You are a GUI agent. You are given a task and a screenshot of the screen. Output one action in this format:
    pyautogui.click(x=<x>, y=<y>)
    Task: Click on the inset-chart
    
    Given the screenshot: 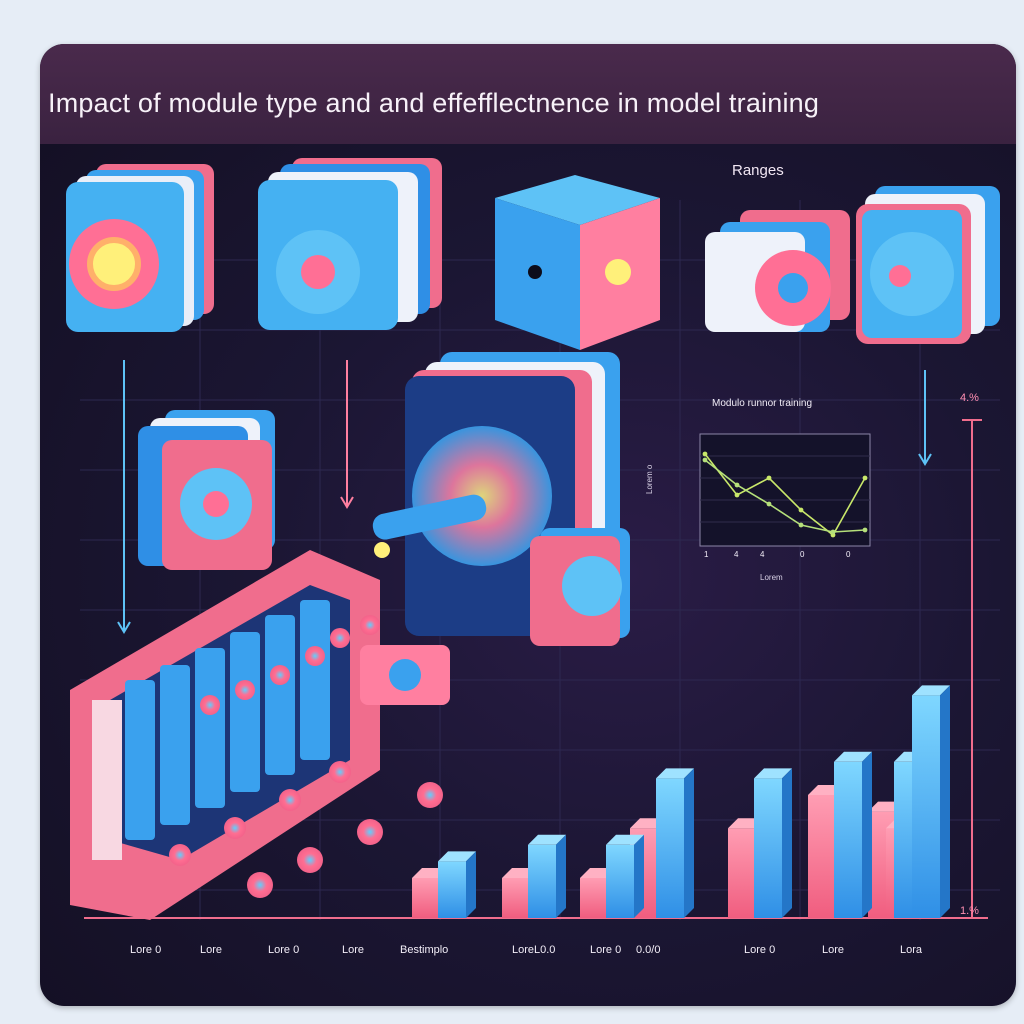 What is the action you would take?
    pyautogui.click(x=785, y=490)
    